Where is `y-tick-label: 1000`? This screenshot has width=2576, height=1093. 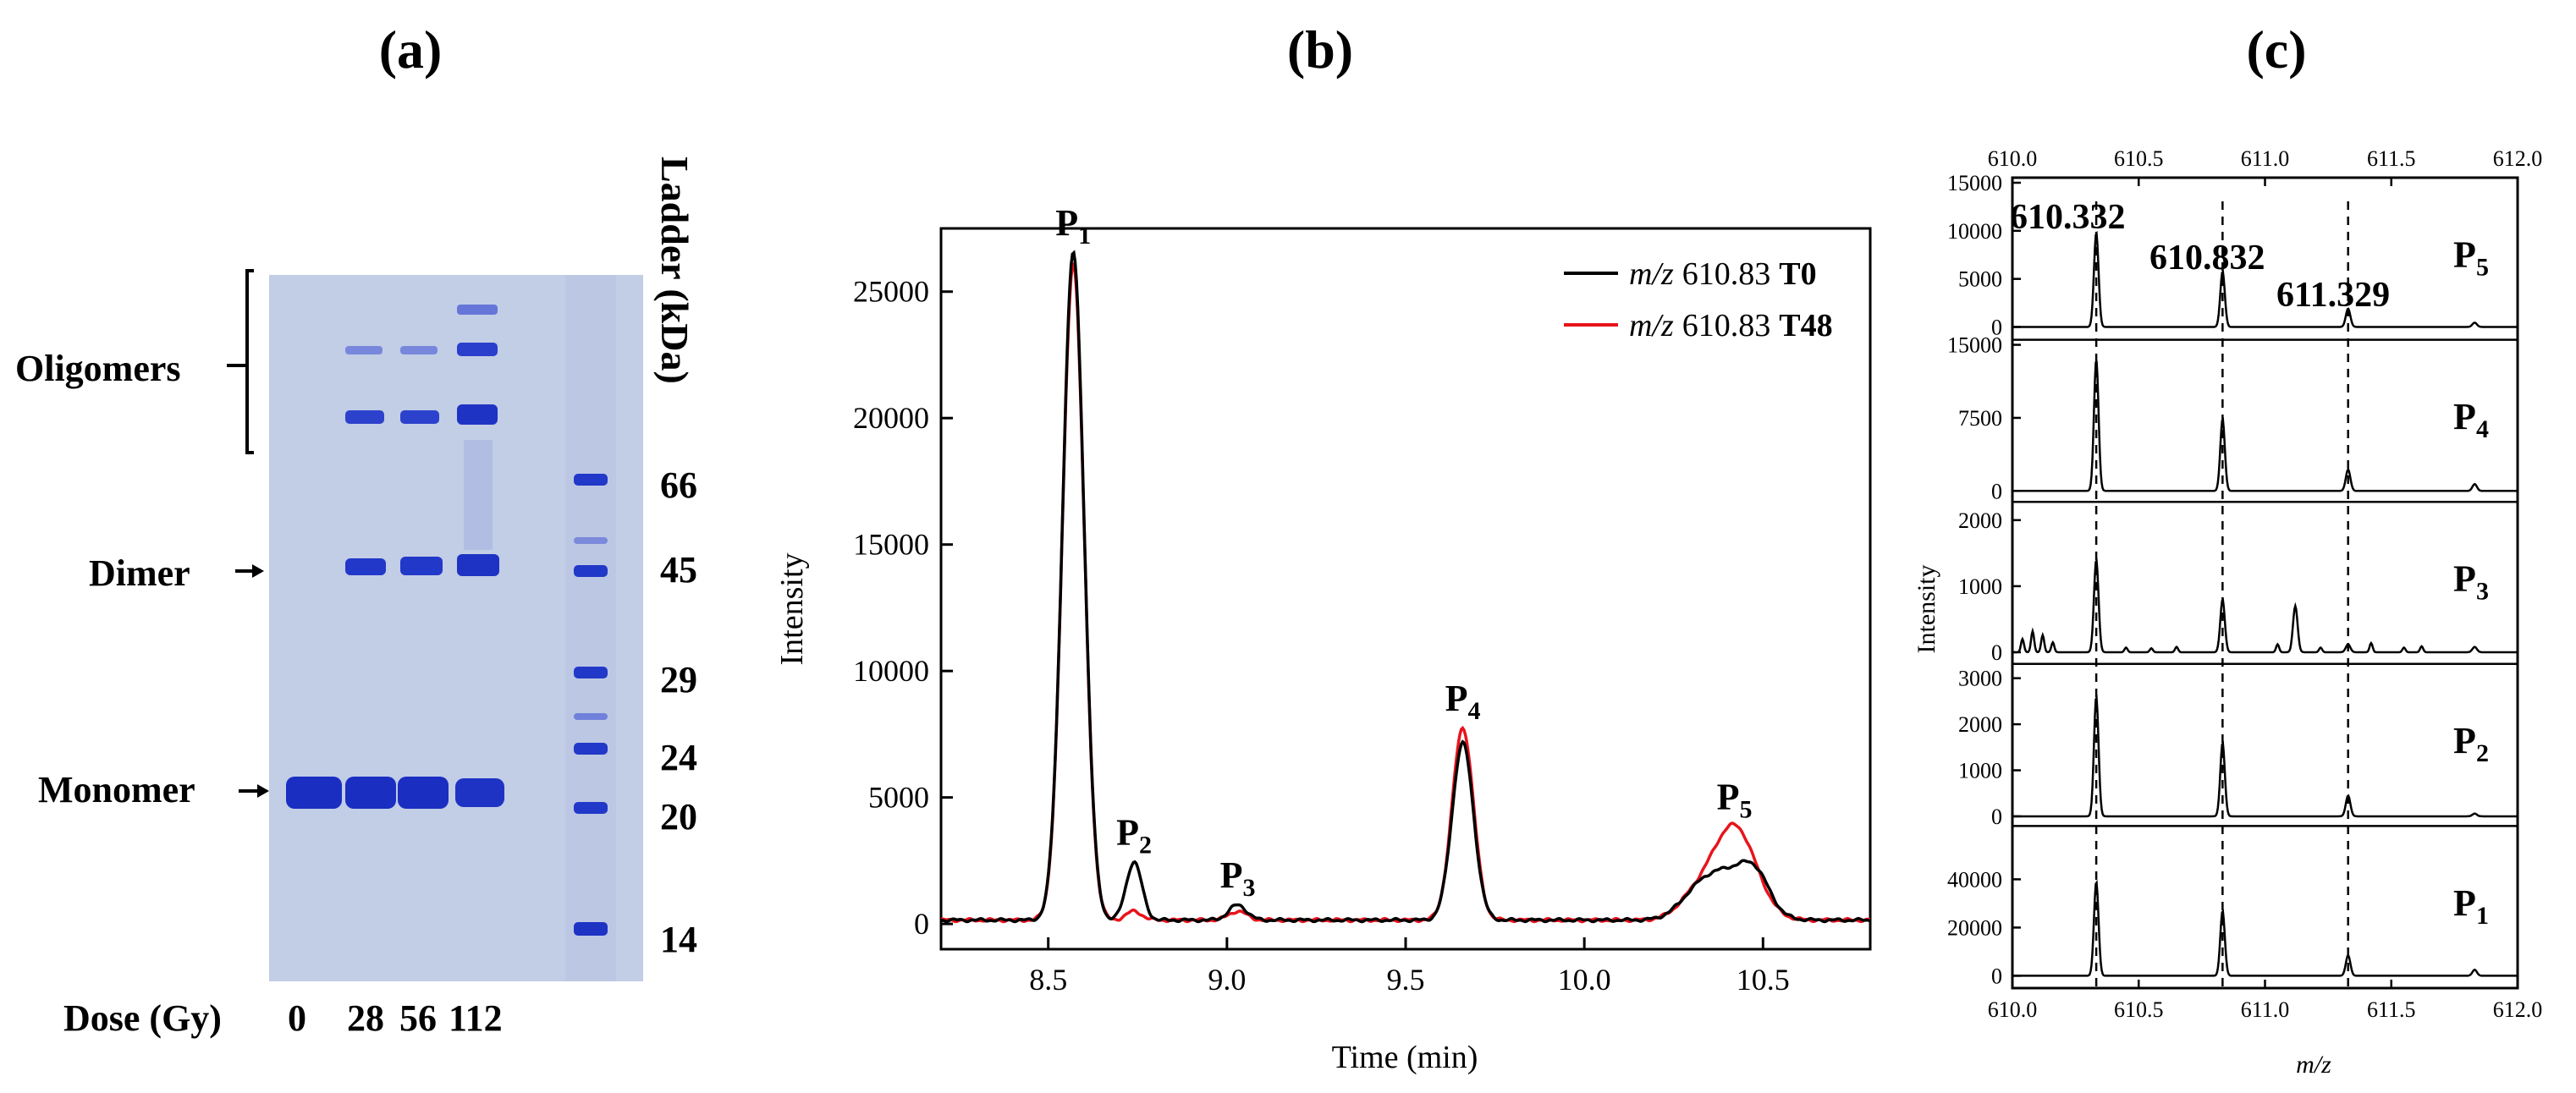 y-tick-label: 1000 is located at coordinates (1980, 771).